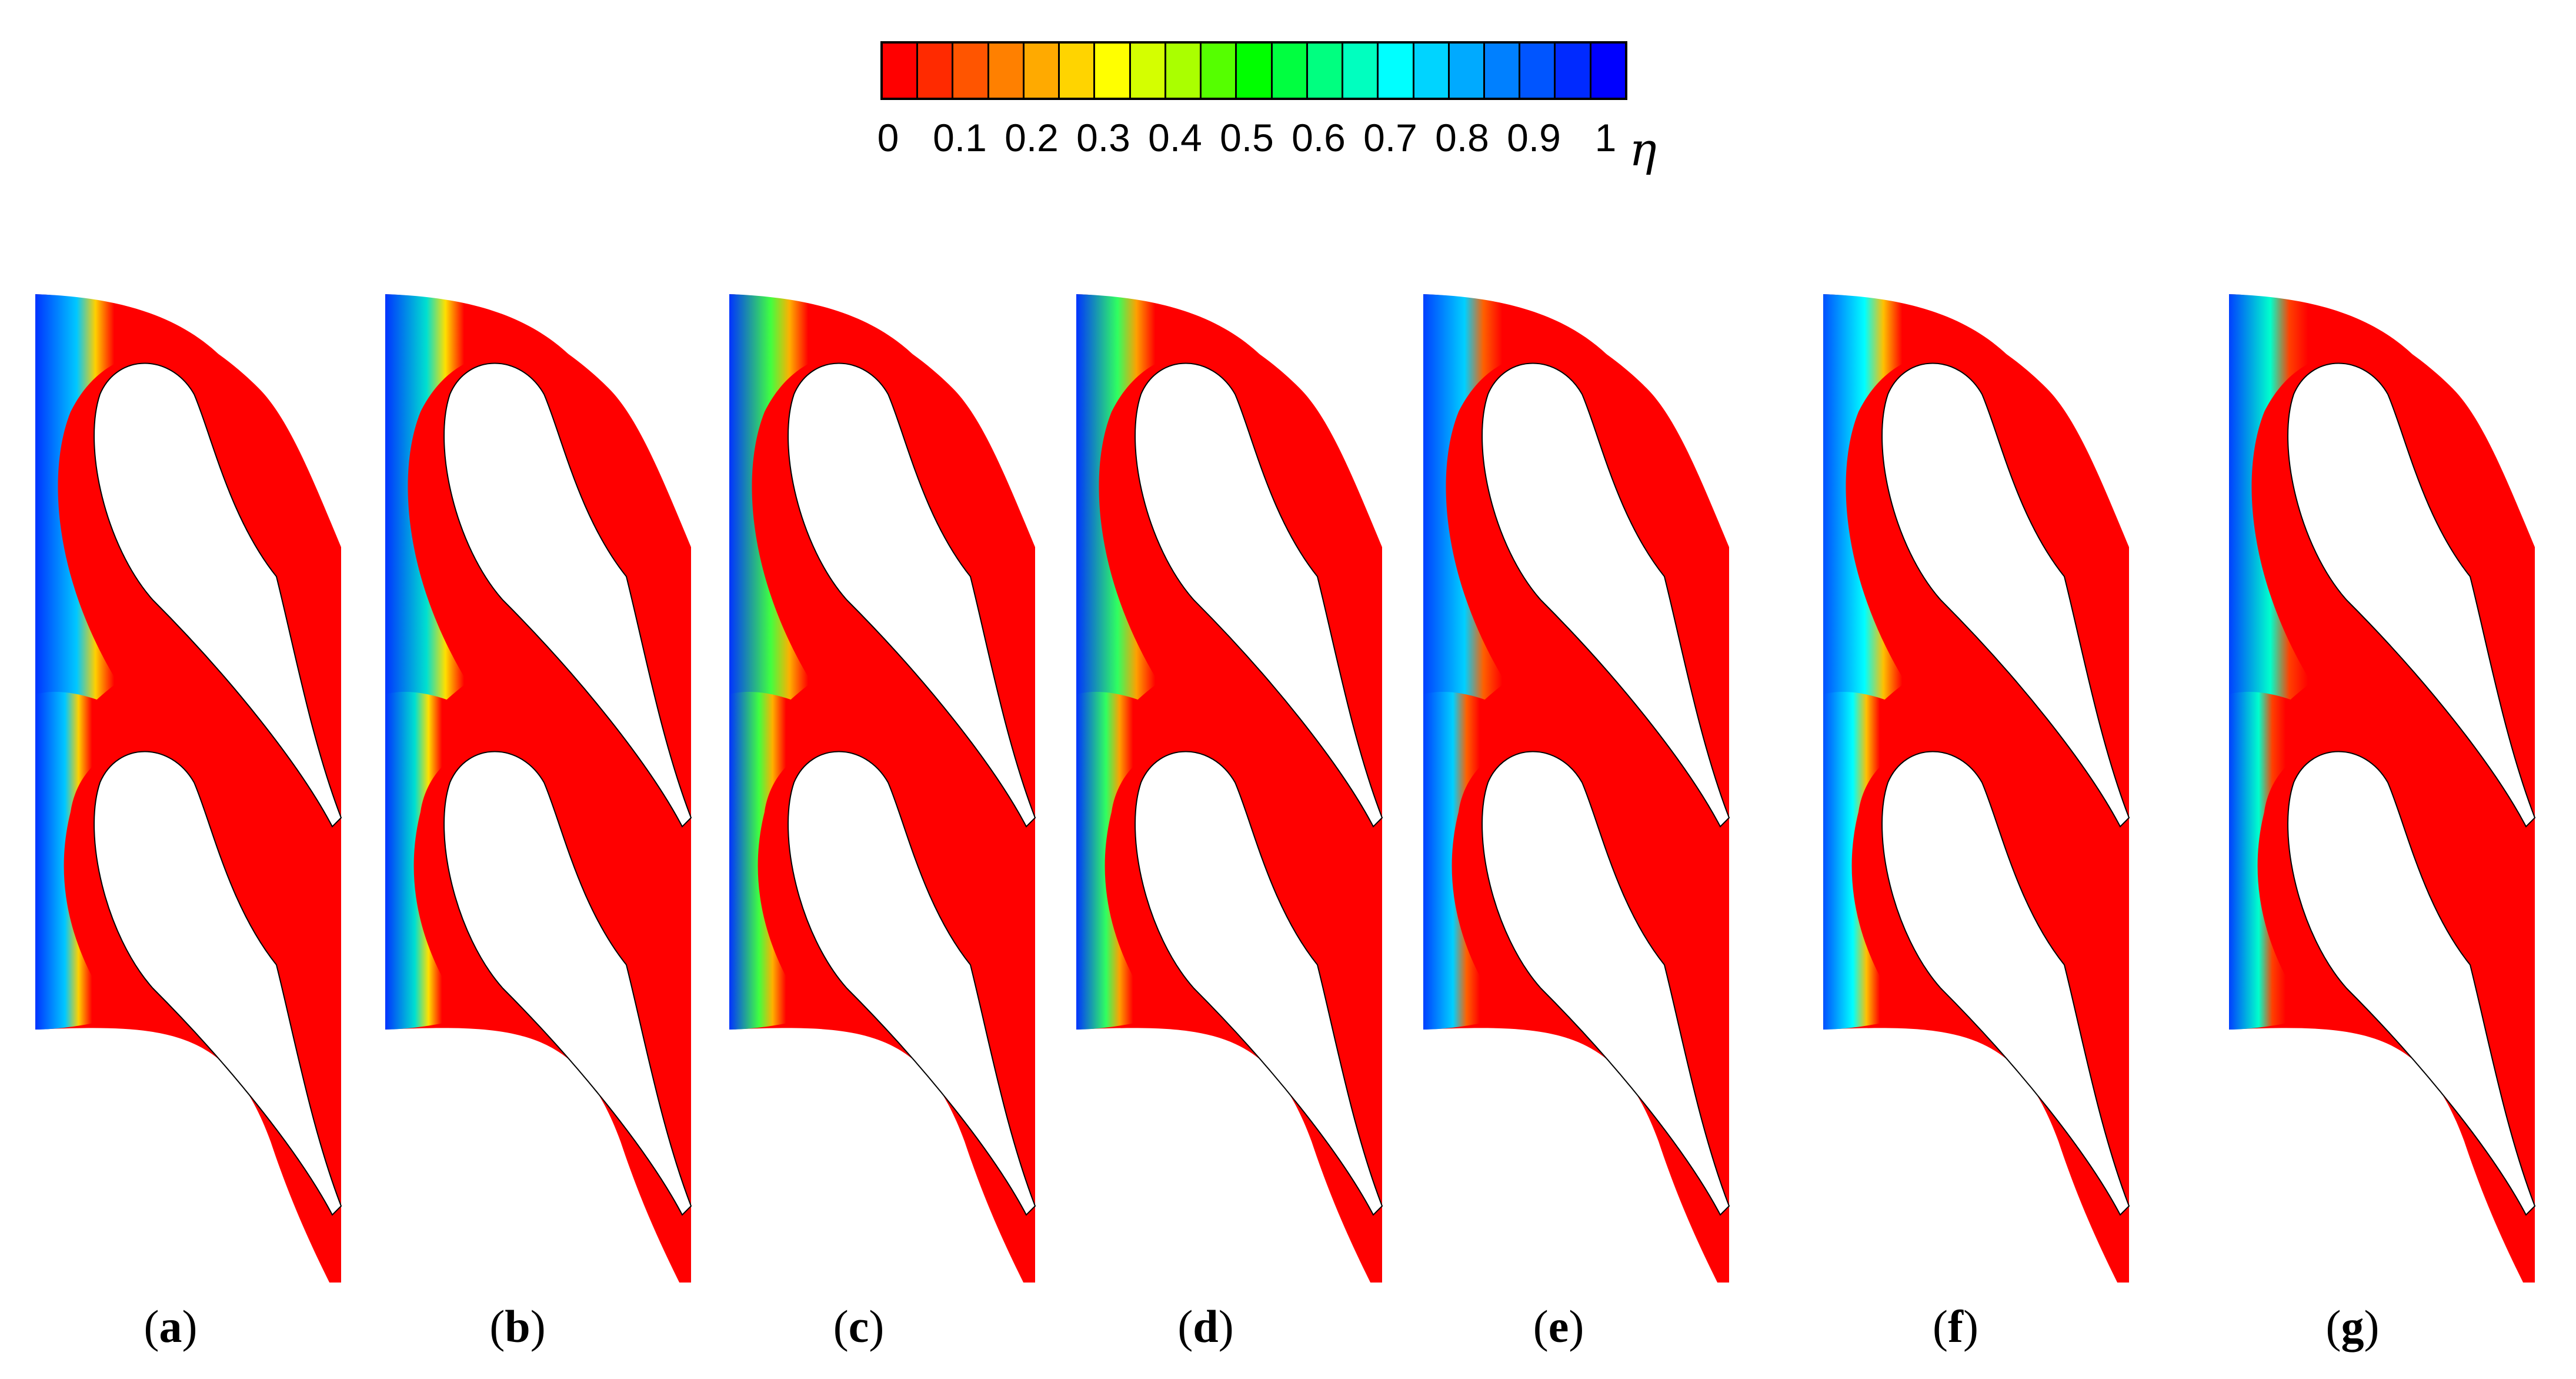  I want to click on panel-caption-d: (d), so click(1205, 1326).